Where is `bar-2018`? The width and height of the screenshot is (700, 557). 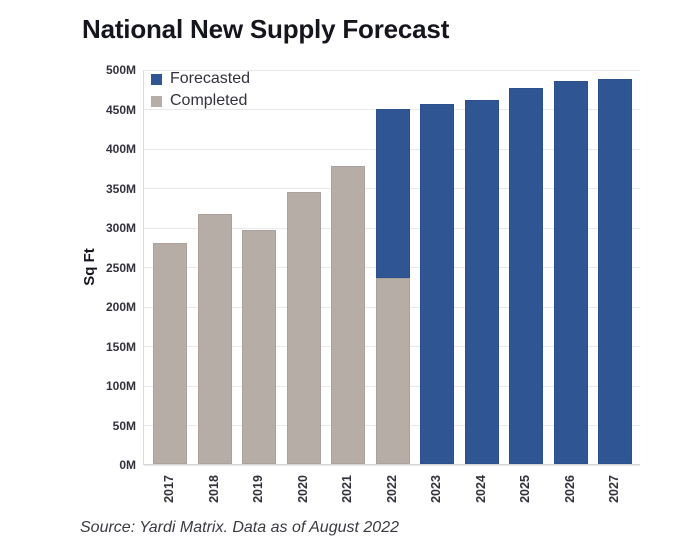
bar-2018 is located at coordinates (214, 266).